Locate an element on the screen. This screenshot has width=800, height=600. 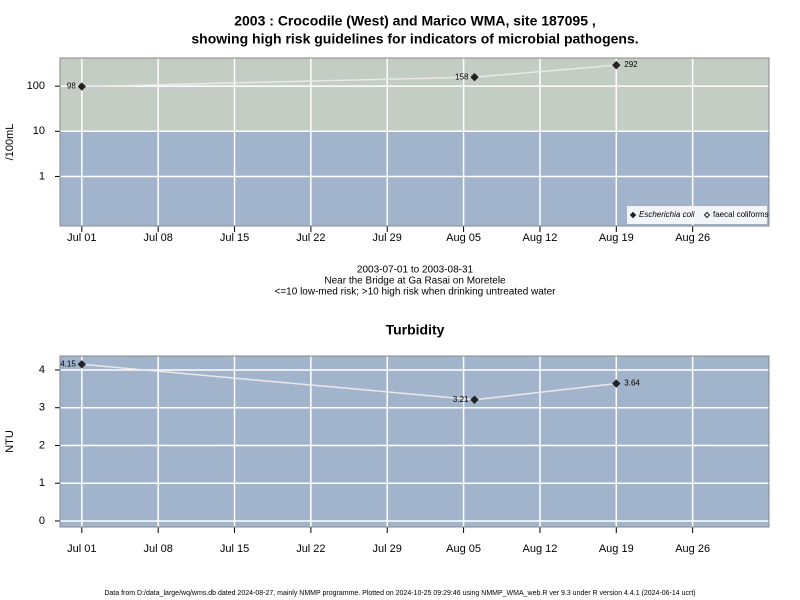
chart-title: Turbidity is located at coordinates (415, 330).